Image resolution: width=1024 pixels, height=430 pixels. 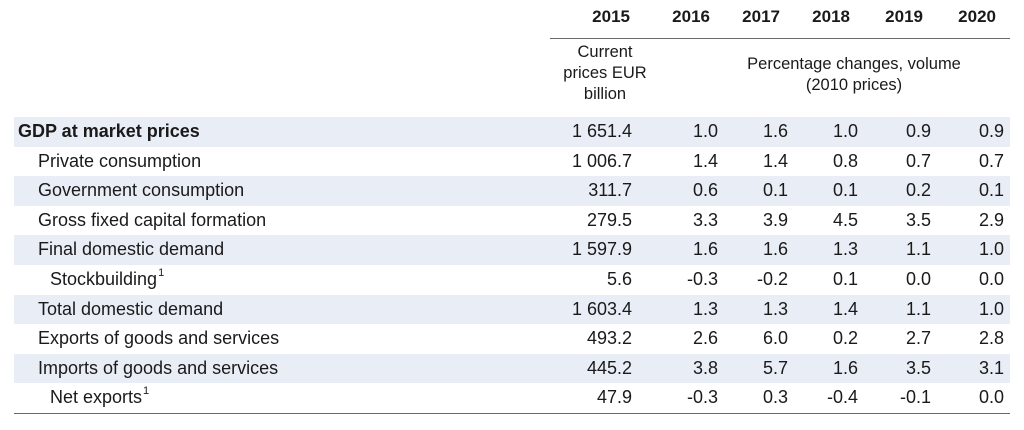 I want to click on cell-2016: 1.0, so click(x=705, y=131).